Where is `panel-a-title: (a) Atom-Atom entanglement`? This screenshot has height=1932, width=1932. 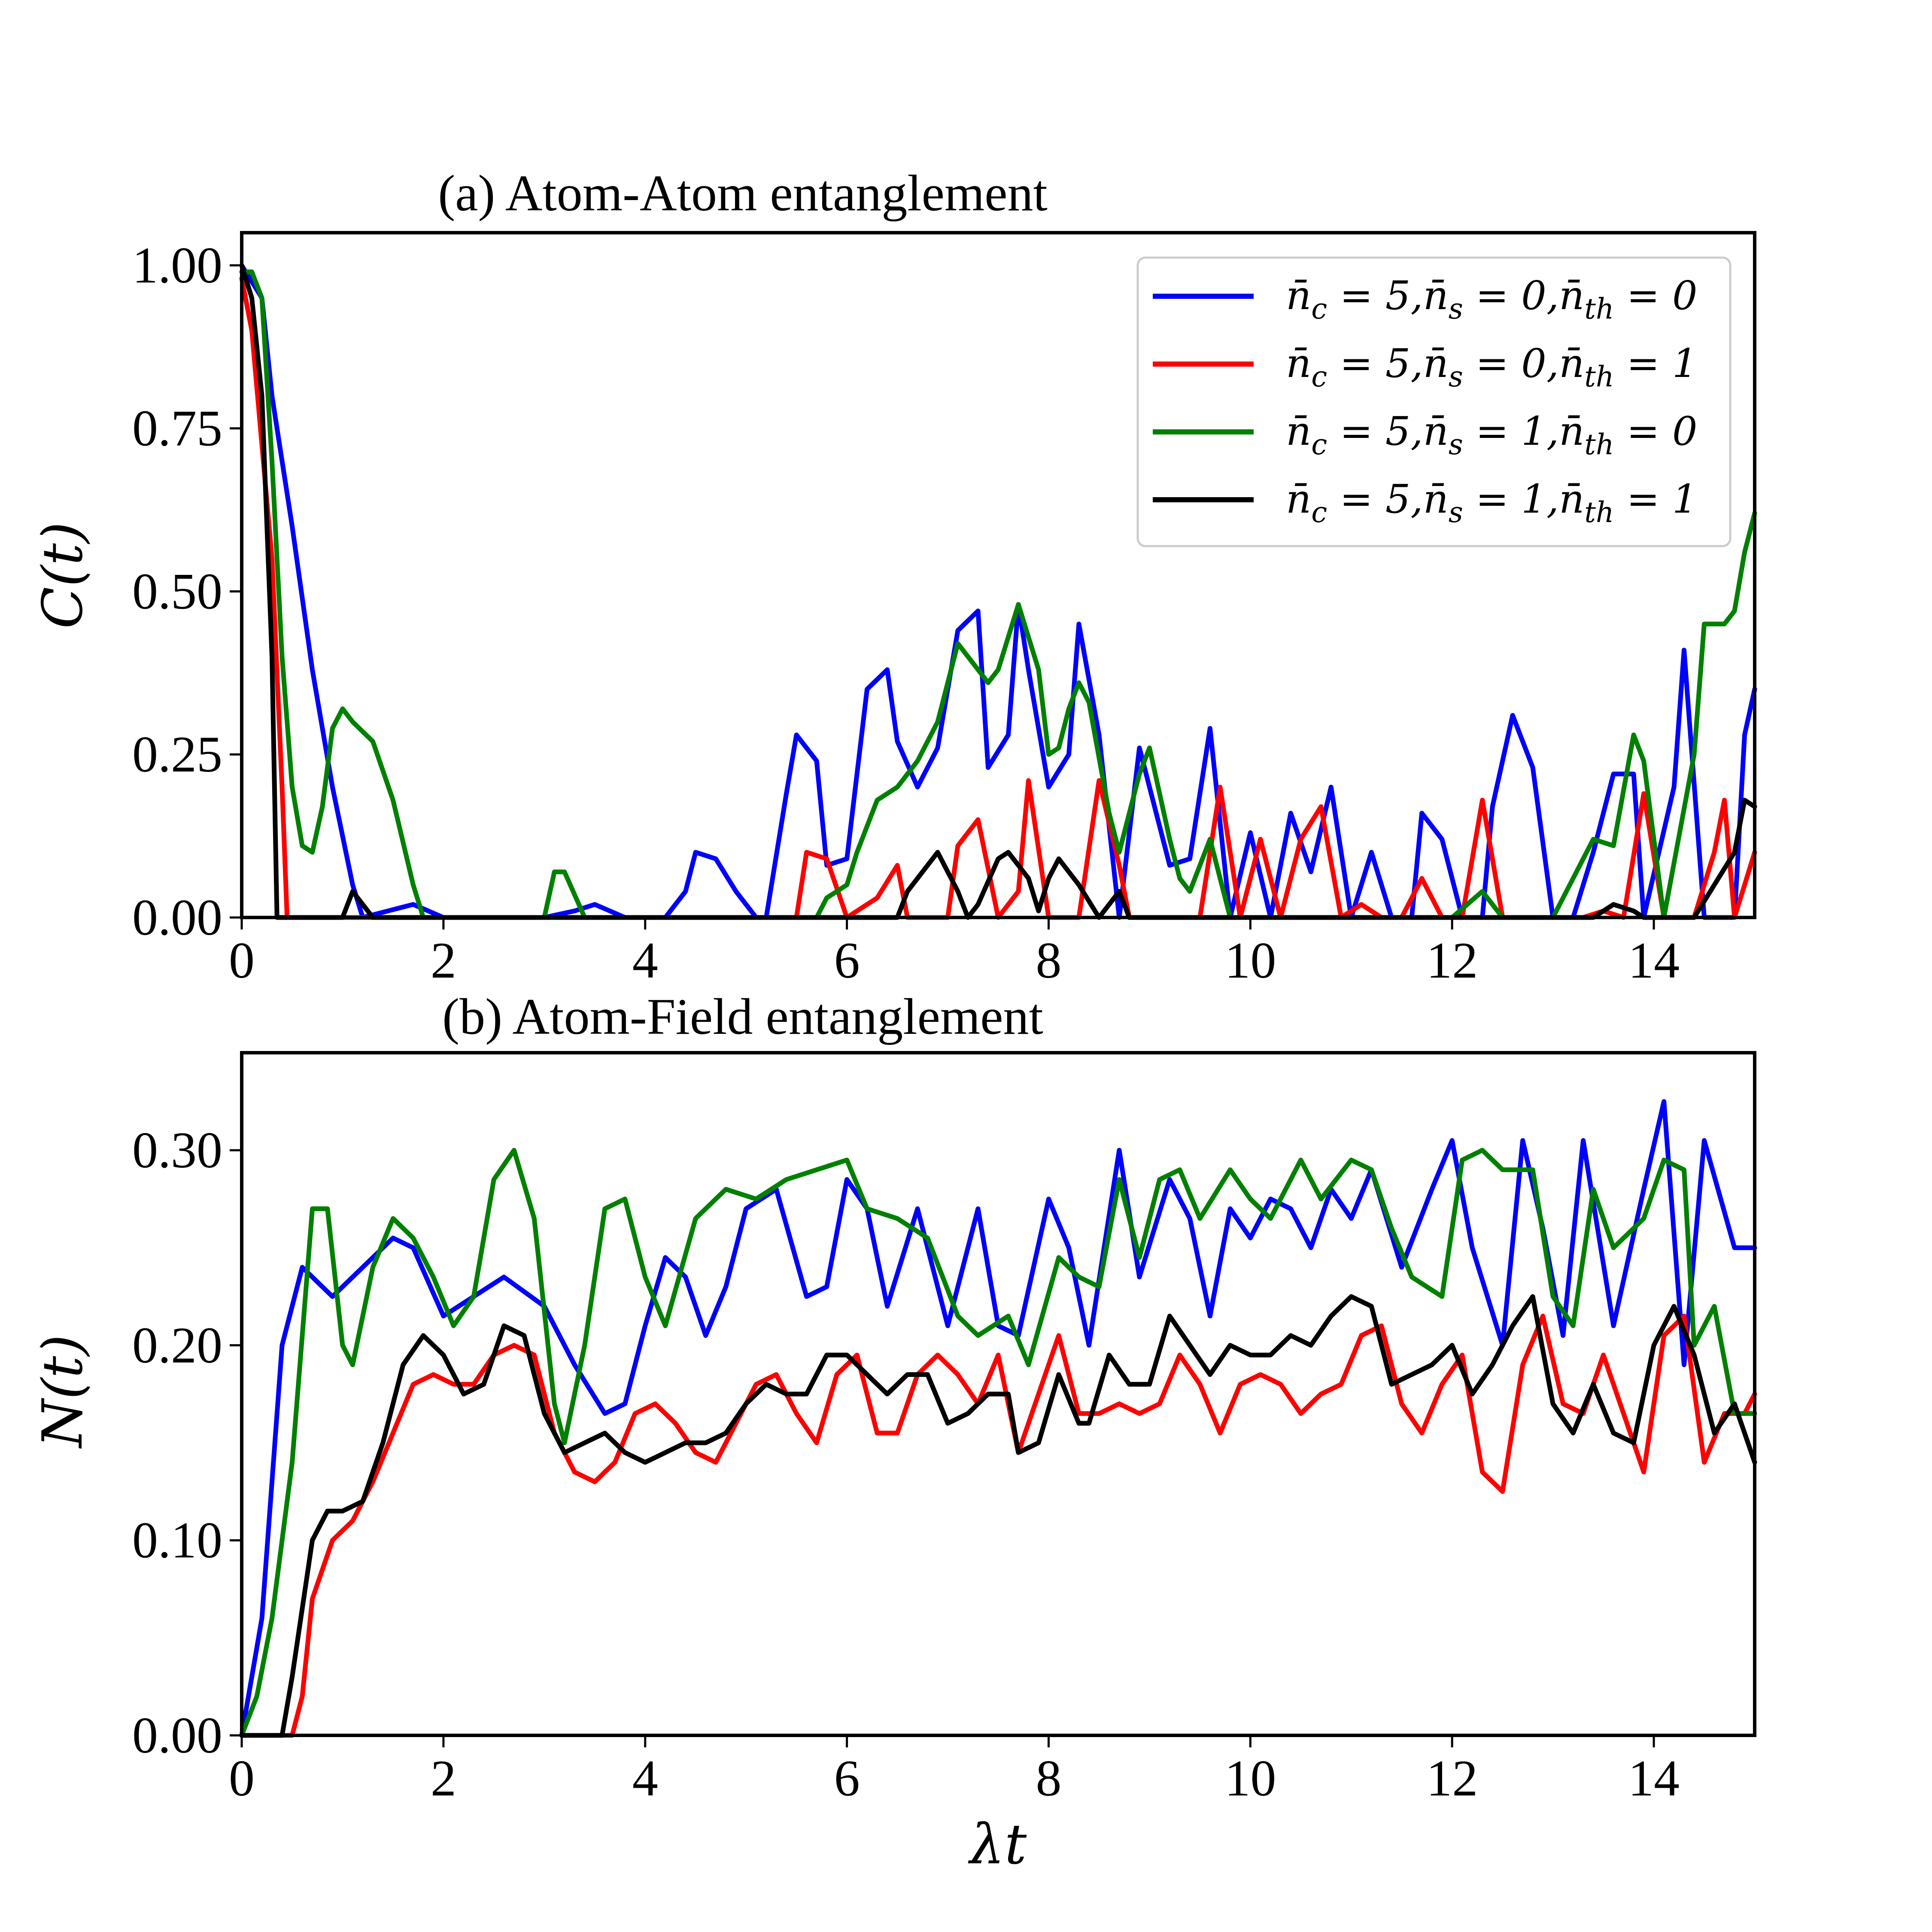 panel-a-title: (a) Atom-Atom entanglement is located at coordinates (743, 193).